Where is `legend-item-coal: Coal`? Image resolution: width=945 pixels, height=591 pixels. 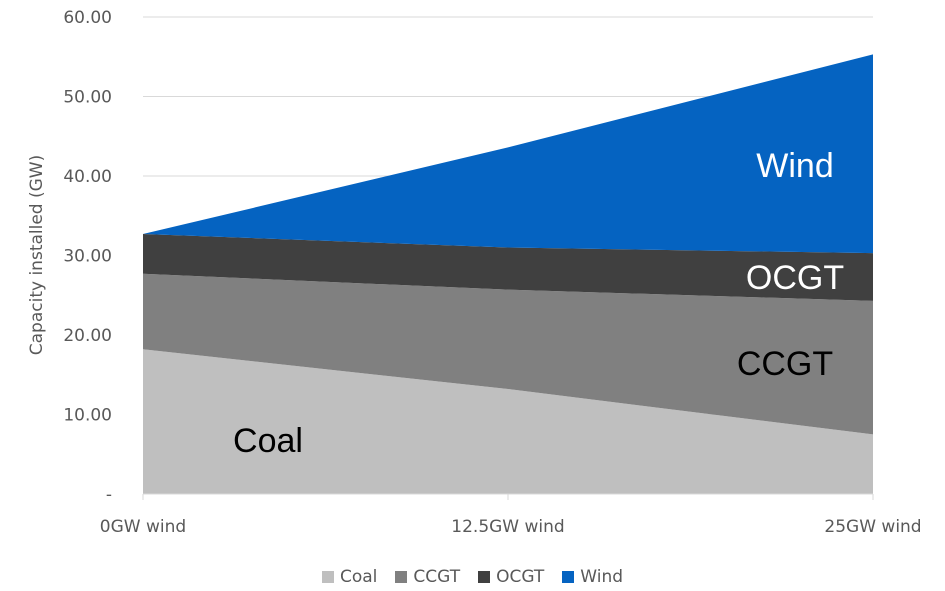
legend-item-coal: Coal is located at coordinates (349, 577).